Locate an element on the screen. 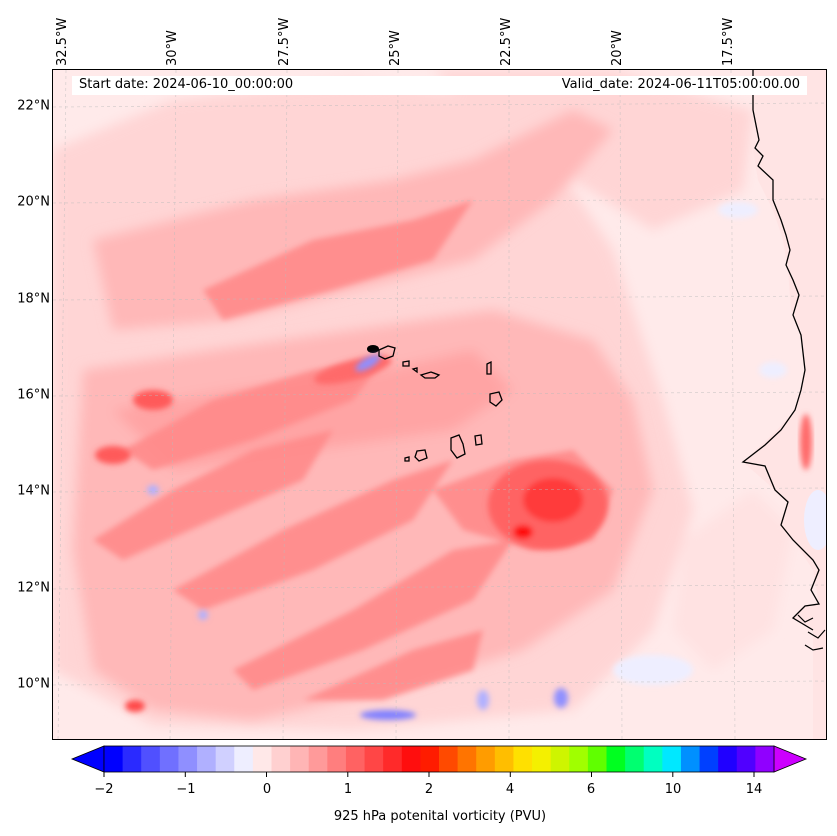  colorbar is located at coordinates (439, 761).